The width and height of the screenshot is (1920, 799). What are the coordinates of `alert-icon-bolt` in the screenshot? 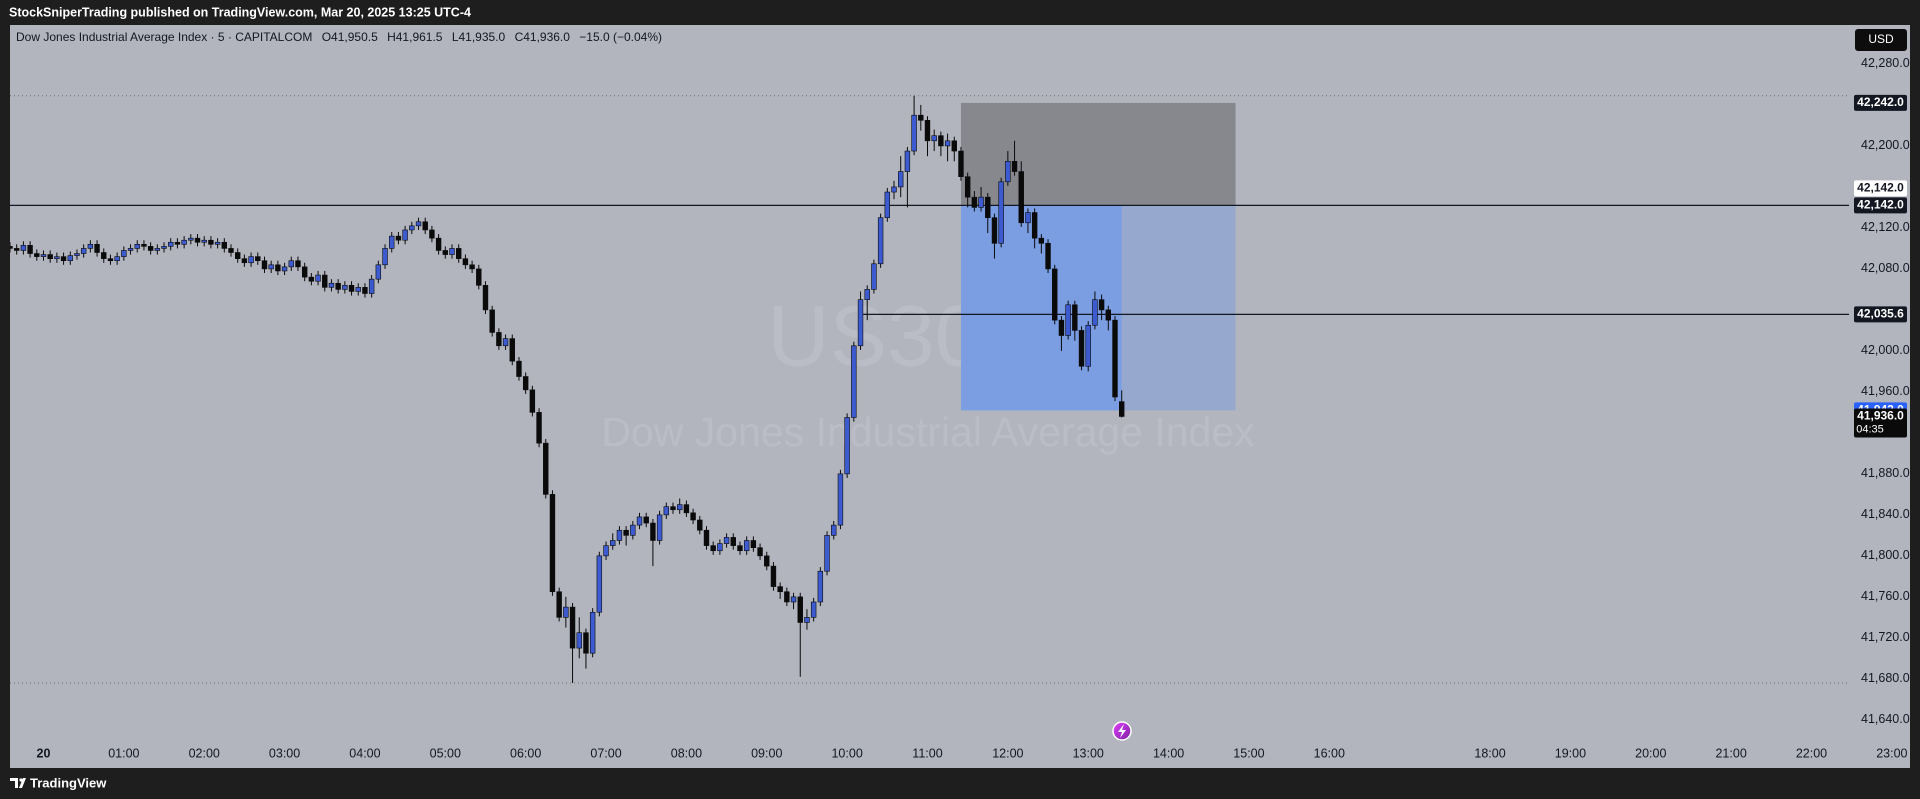 It's located at (1122, 731).